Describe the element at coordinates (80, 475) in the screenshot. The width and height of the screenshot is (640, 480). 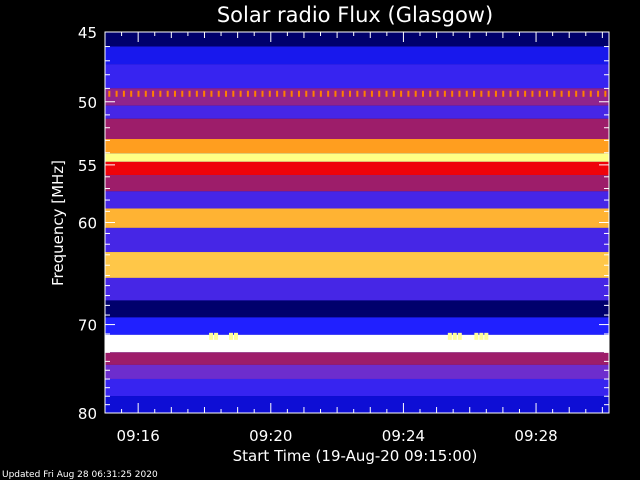
I see `updated-timestamp: Updated Fri Aug 28 06:31:25 2020` at that location.